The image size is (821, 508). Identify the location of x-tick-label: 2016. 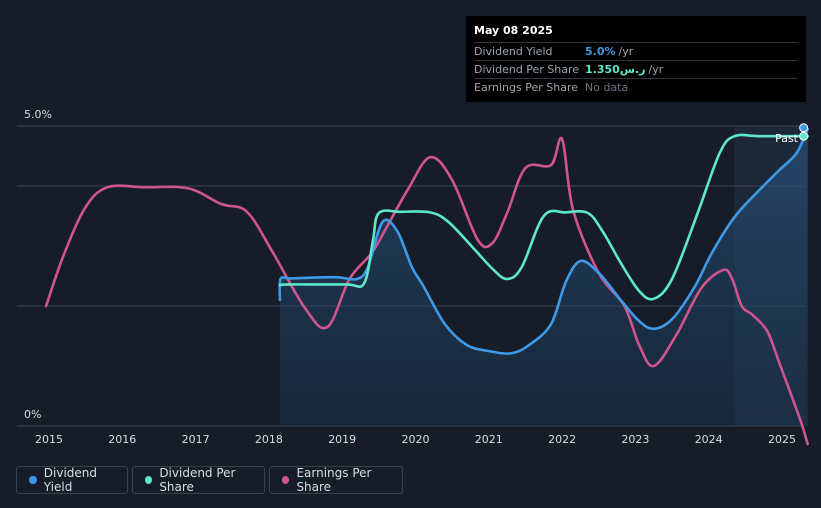
(122, 439).